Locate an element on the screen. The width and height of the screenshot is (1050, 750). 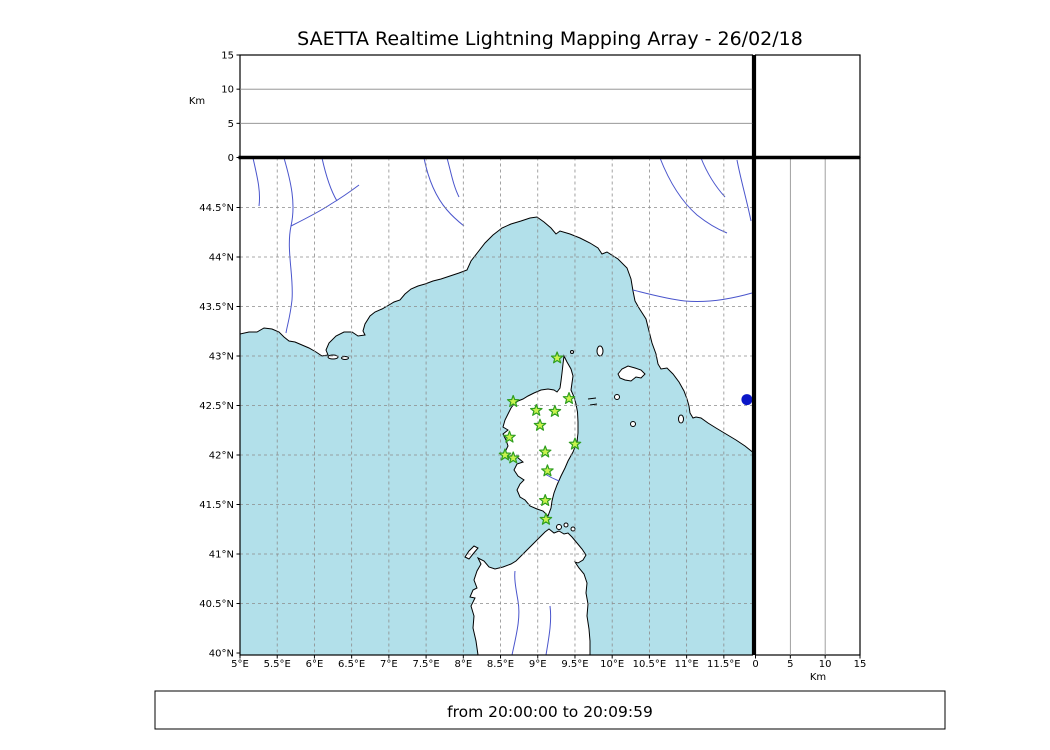
port-cros-island is located at coordinates (345, 358).